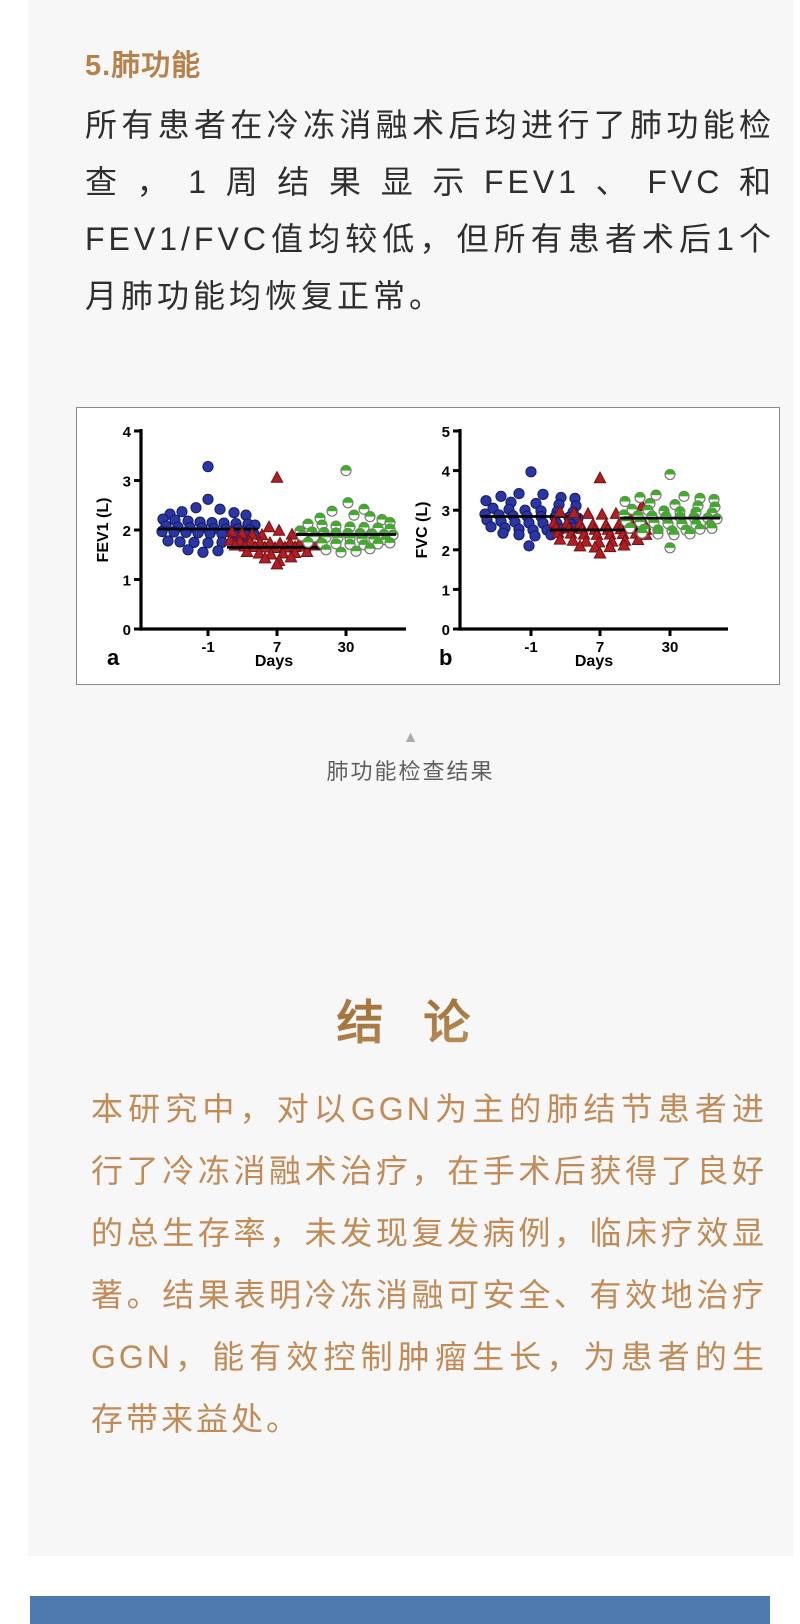 The height and width of the screenshot is (1624, 800). Describe the element at coordinates (446, 432) in the screenshot. I see `svg-text: 5` at that location.